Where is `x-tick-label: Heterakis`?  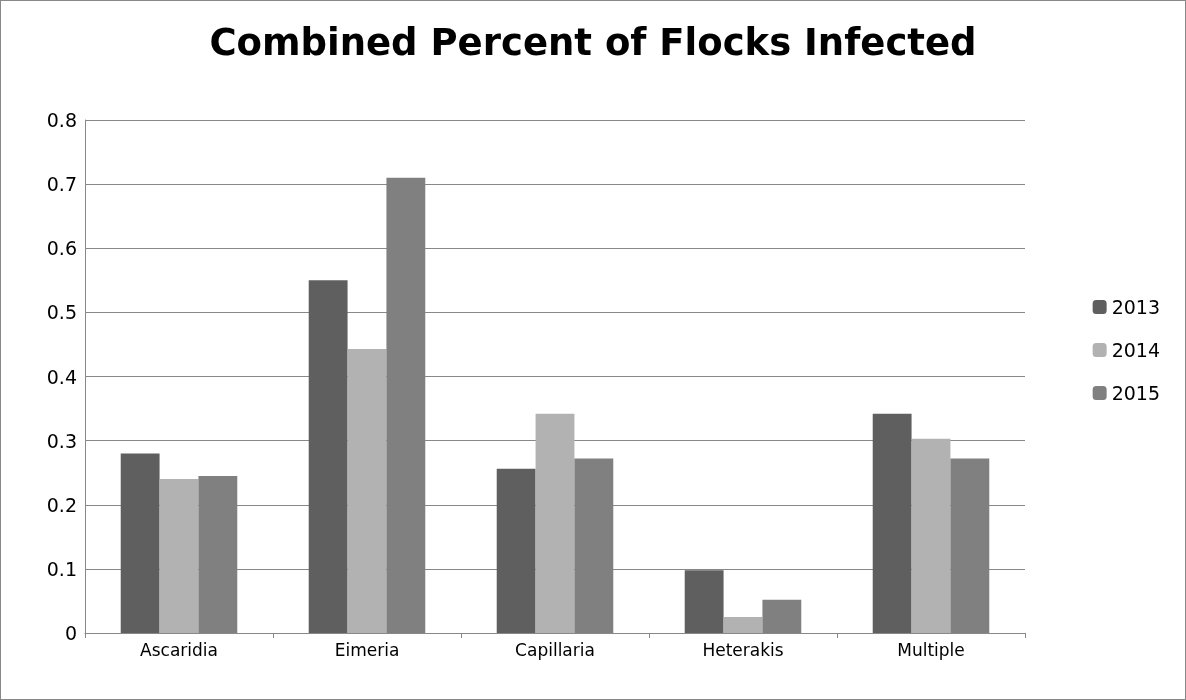
x-tick-label: Heterakis is located at coordinates (743, 649).